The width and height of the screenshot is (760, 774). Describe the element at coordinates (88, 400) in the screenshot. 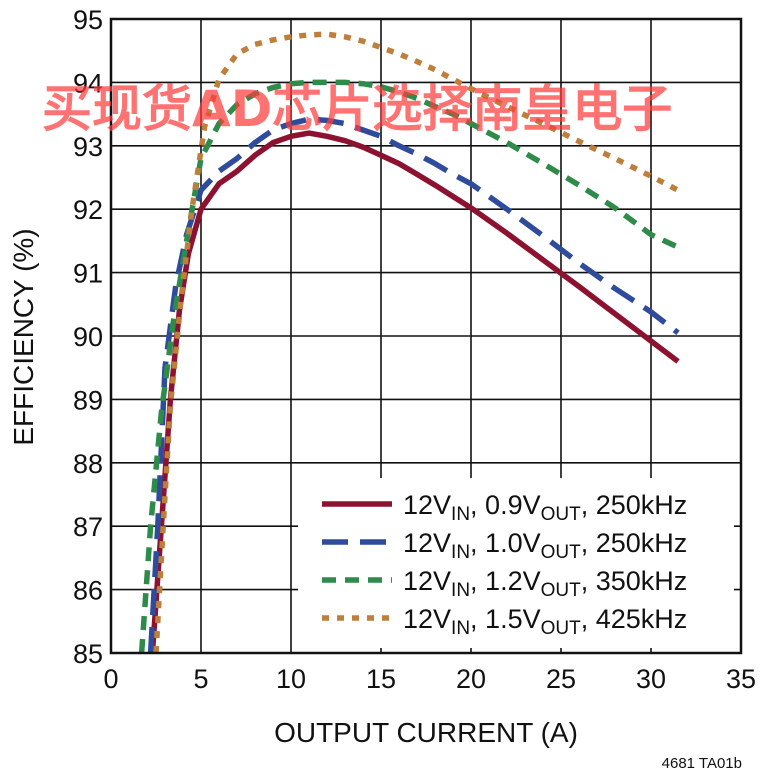

I see `y-tick-label: 89` at that location.